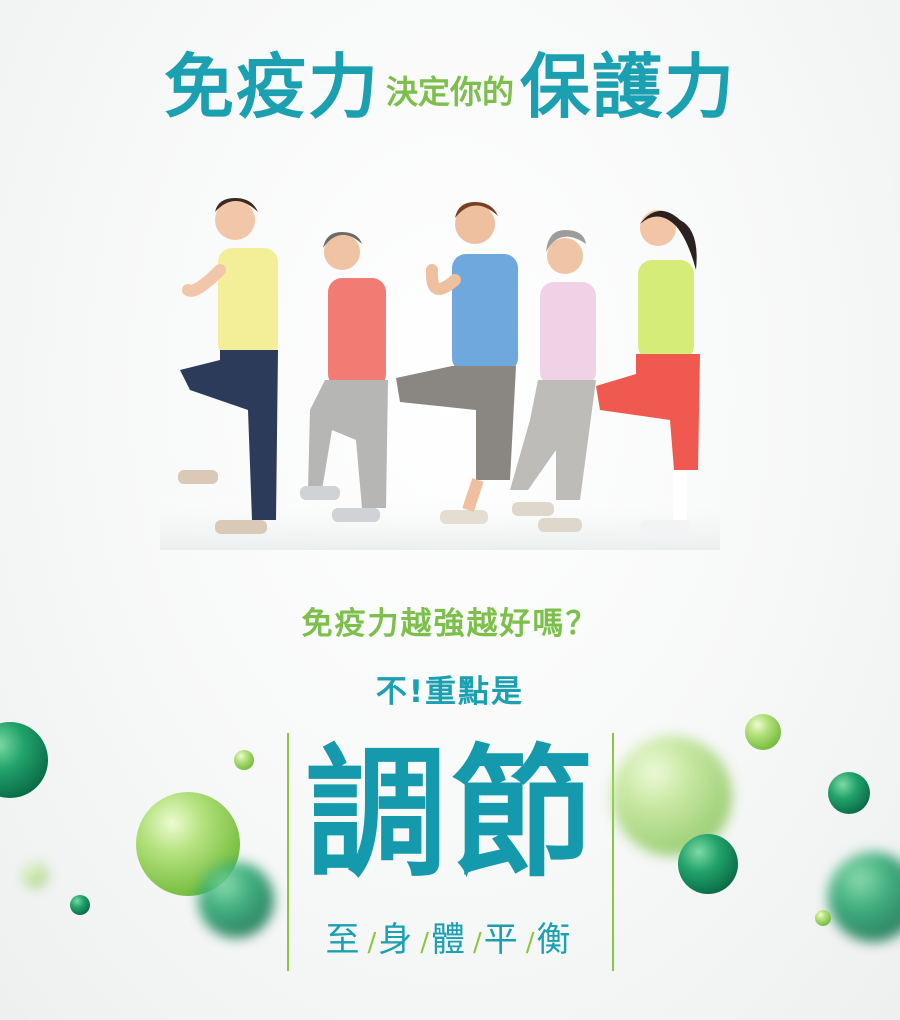  Describe the element at coordinates (398, 940) in the screenshot. I see `tagline-word: 身` at that location.